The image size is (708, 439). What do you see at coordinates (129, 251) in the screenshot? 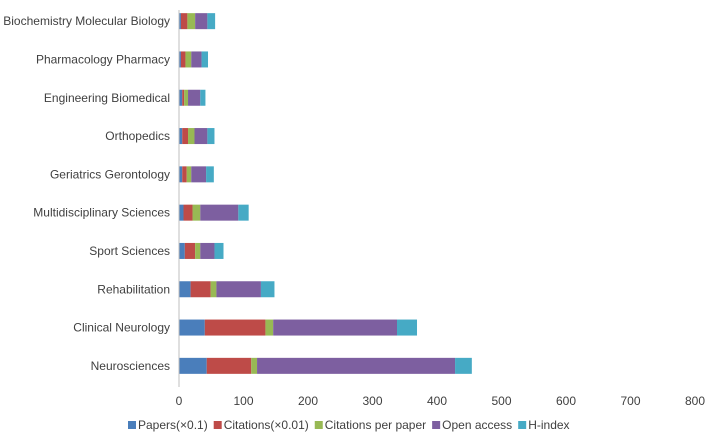
I see `category-label: Sport Sciences` at bounding box center [129, 251].